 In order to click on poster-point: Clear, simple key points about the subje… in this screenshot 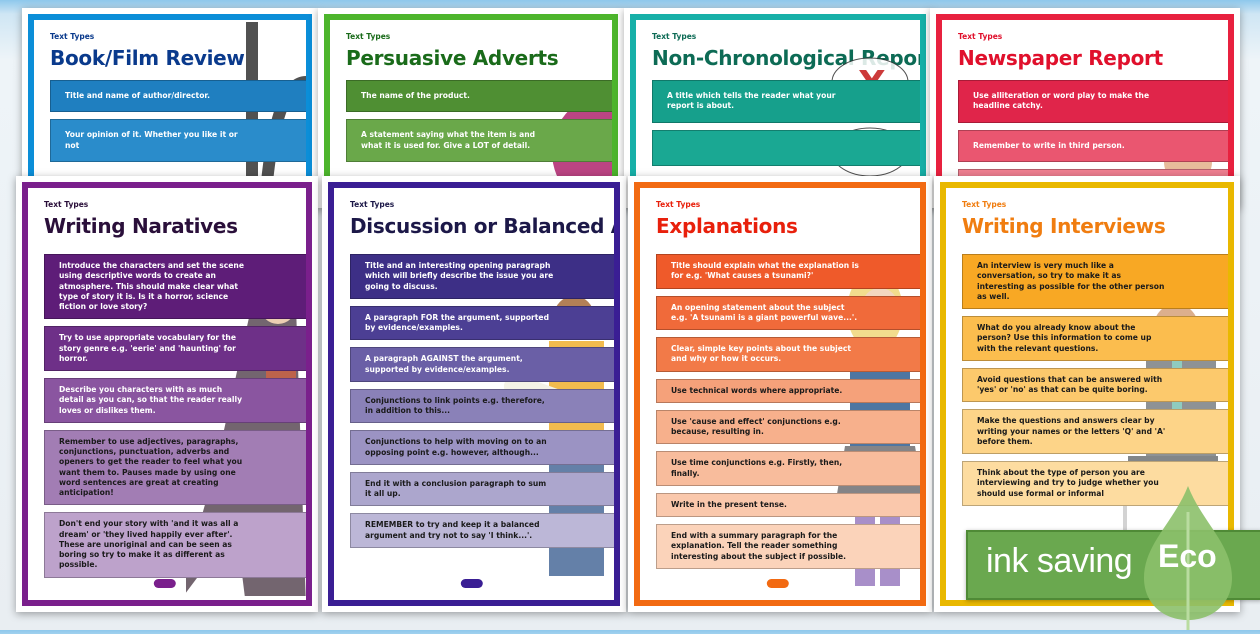, I will do `click(788, 354)`.